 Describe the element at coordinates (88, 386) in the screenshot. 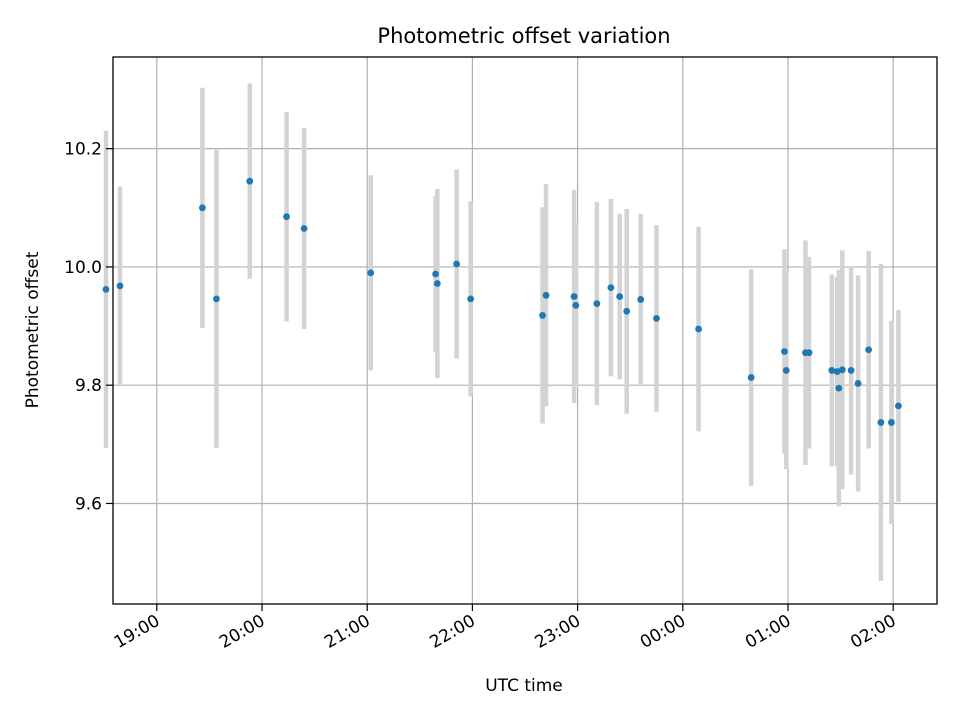

I see `y-tick-label: 9.8` at that location.